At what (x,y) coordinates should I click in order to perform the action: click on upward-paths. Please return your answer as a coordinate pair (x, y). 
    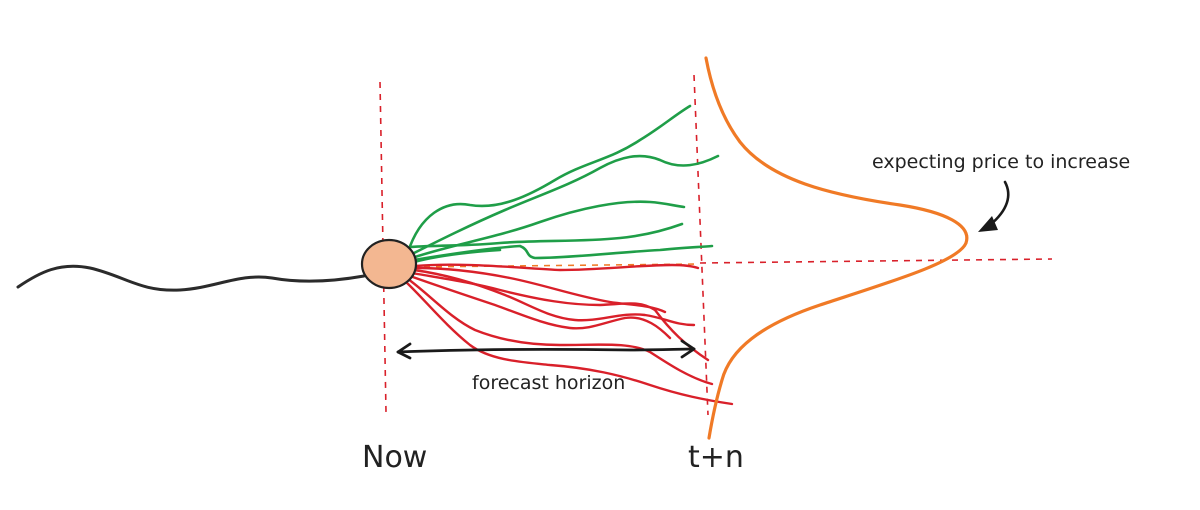
    Looking at the image, I should click on (563, 184).